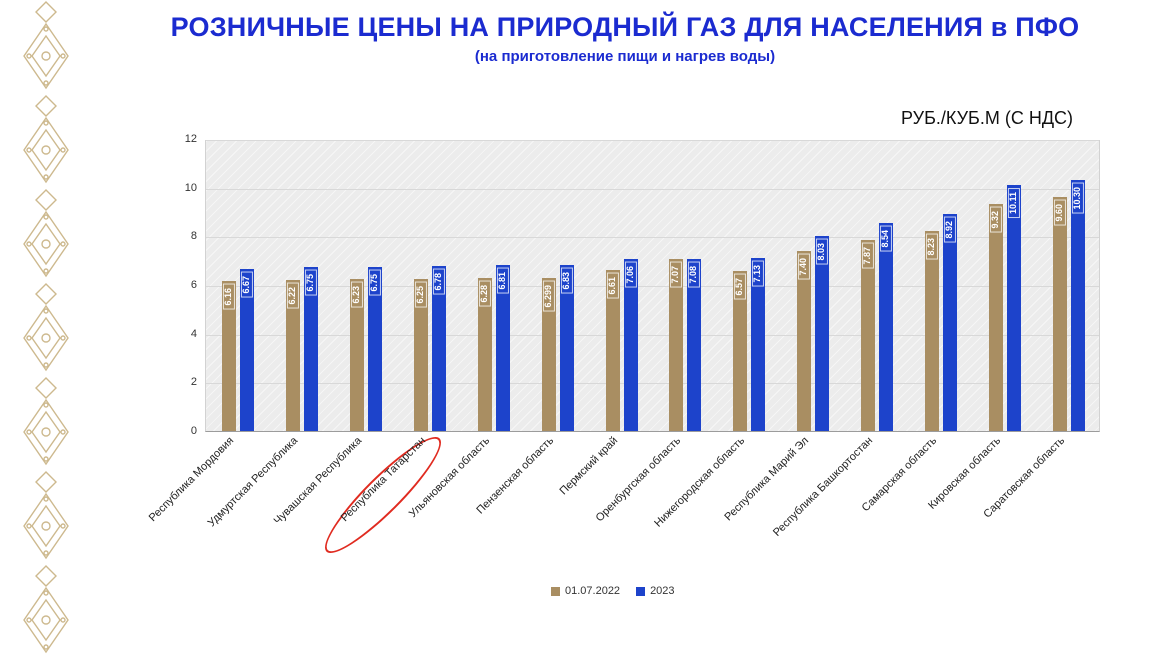 The height and width of the screenshot is (658, 1170). I want to click on bar-01072022: 6.25, so click(420, 354).